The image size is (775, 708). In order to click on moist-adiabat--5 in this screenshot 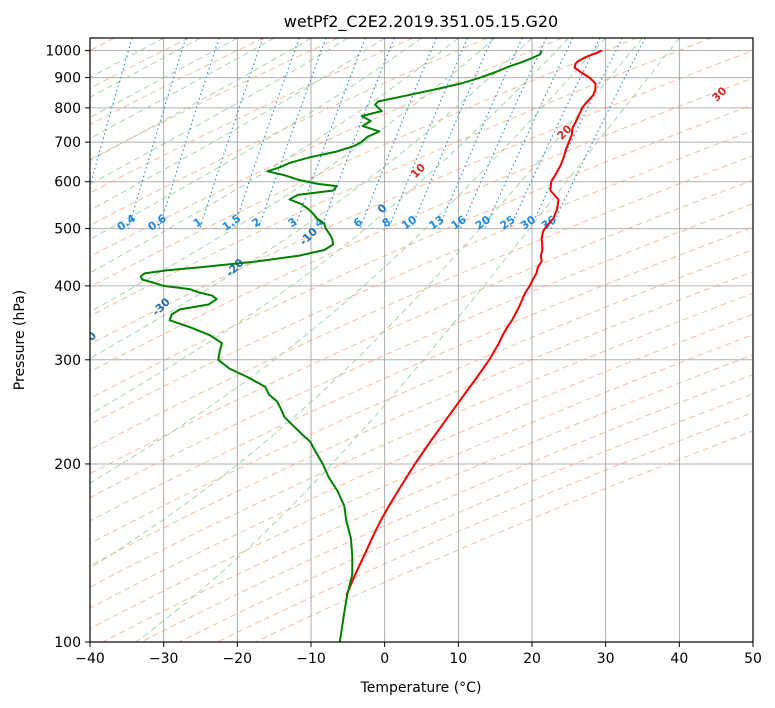, I will do `click(219, 111)`.